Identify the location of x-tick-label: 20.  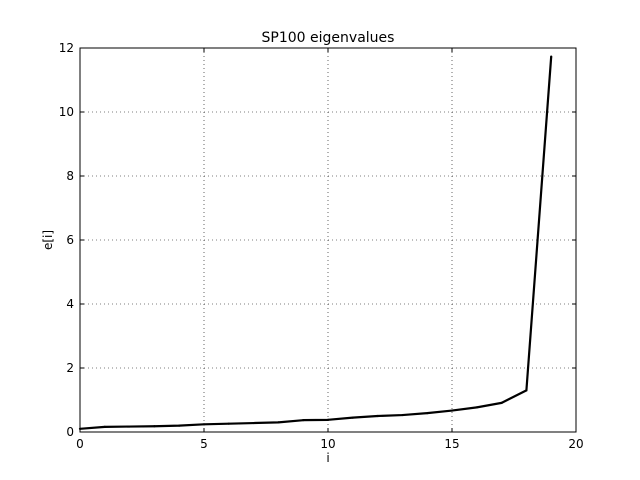
(575, 444).